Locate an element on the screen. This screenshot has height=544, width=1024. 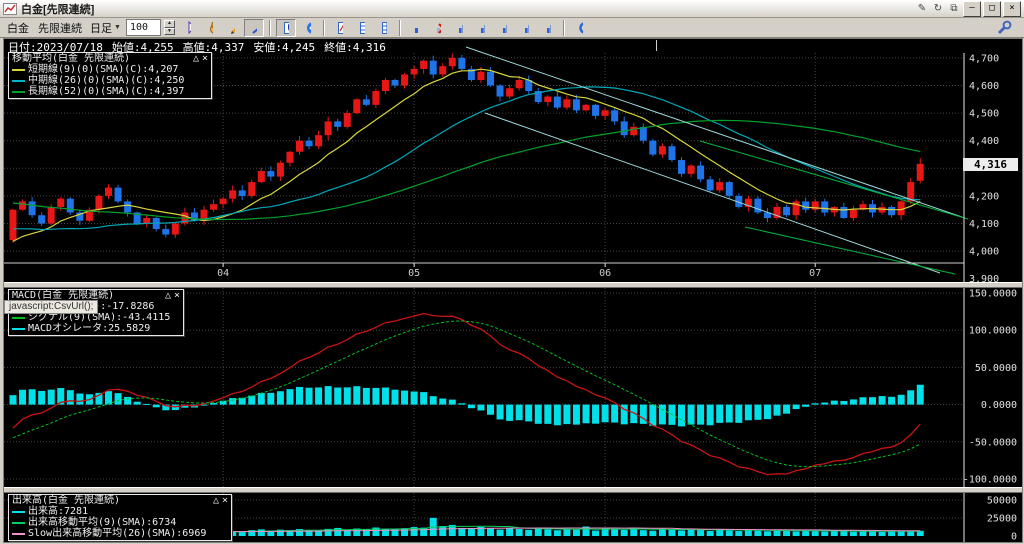
delete-indicator-icon is located at coordinates (438, 28).